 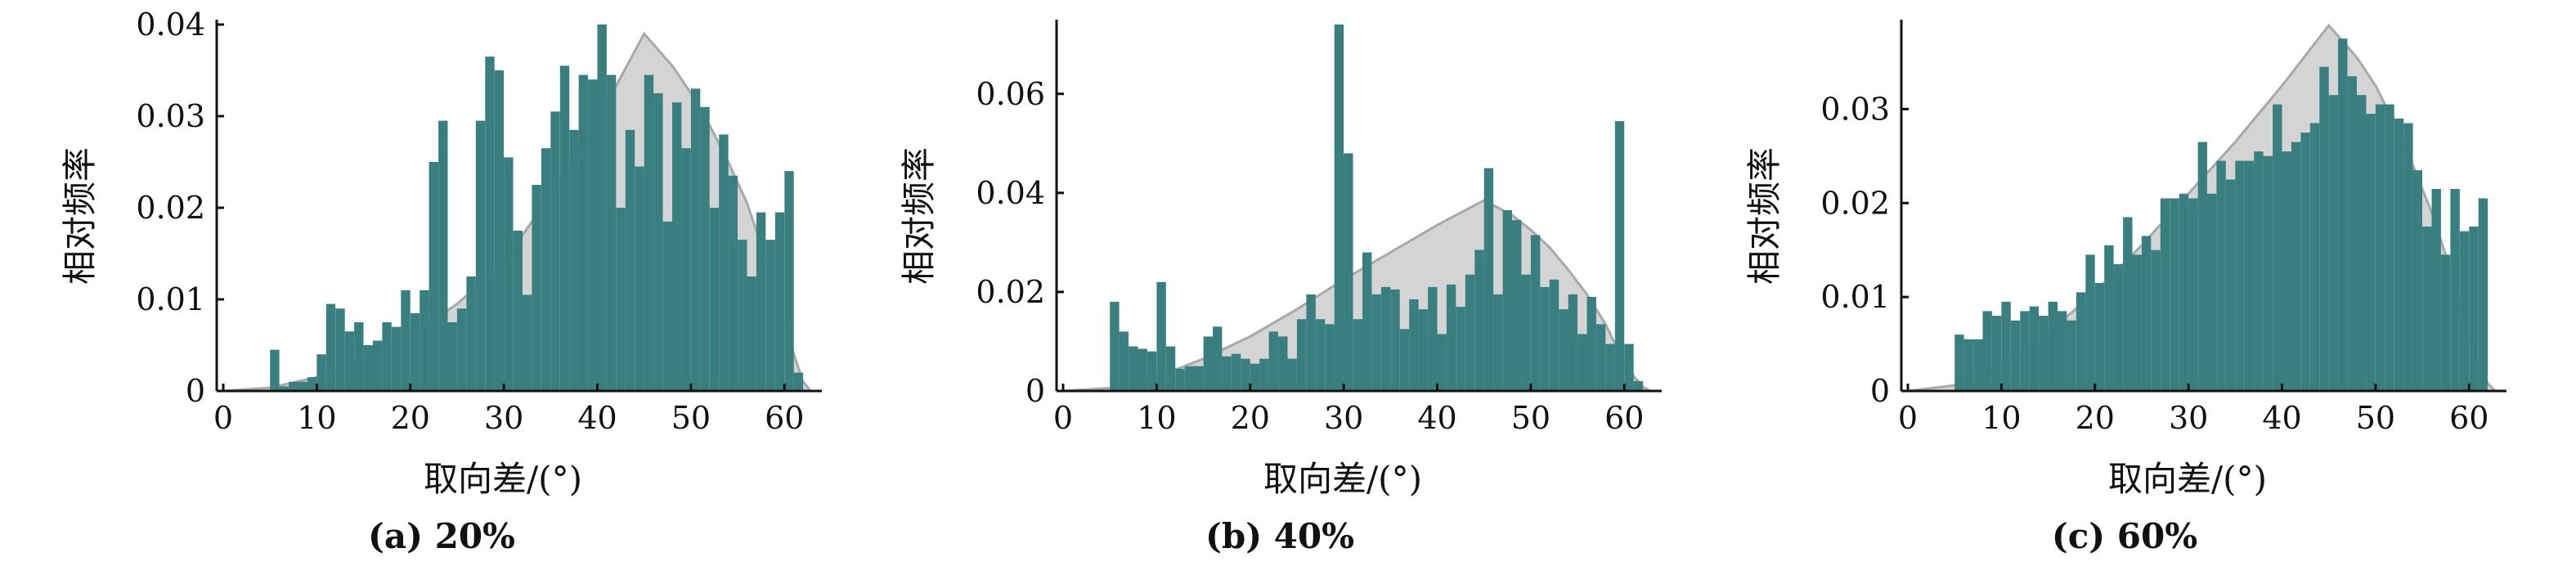 I want to click on x-tick-label: 40, so click(x=597, y=418).